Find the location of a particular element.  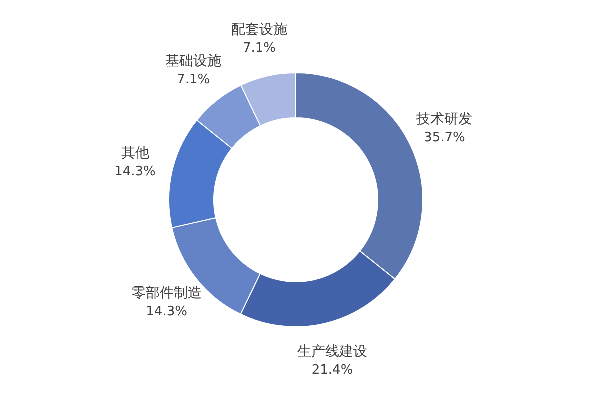

slice-label: 技术研发 is located at coordinates (444, 120).